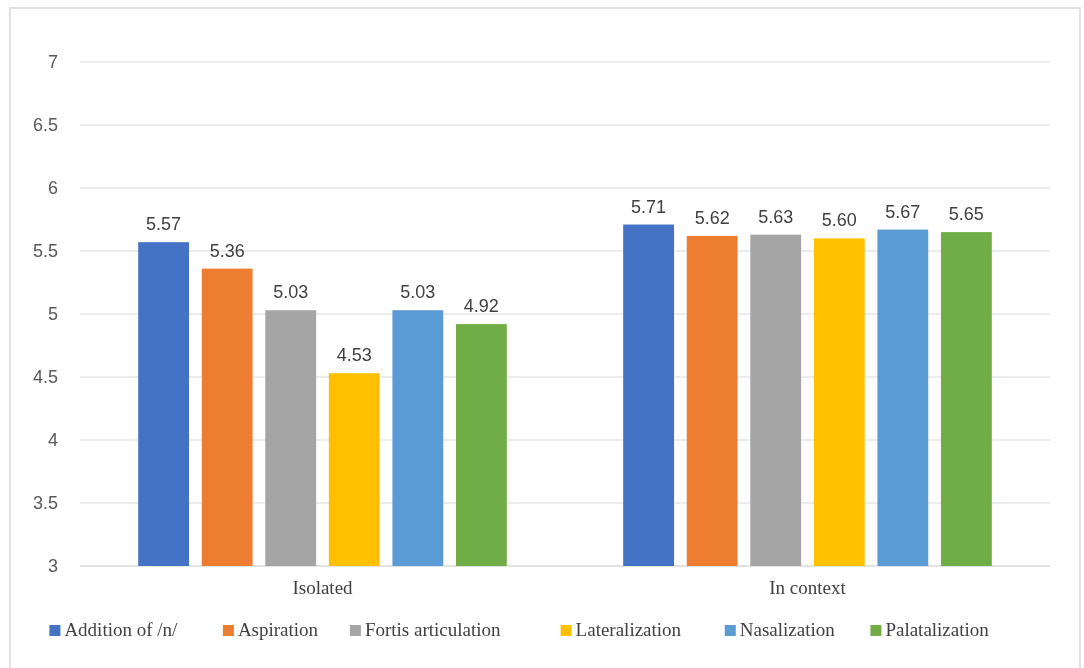  Describe the element at coordinates (628, 629) in the screenshot. I see `legend-label: Lateralization` at that location.